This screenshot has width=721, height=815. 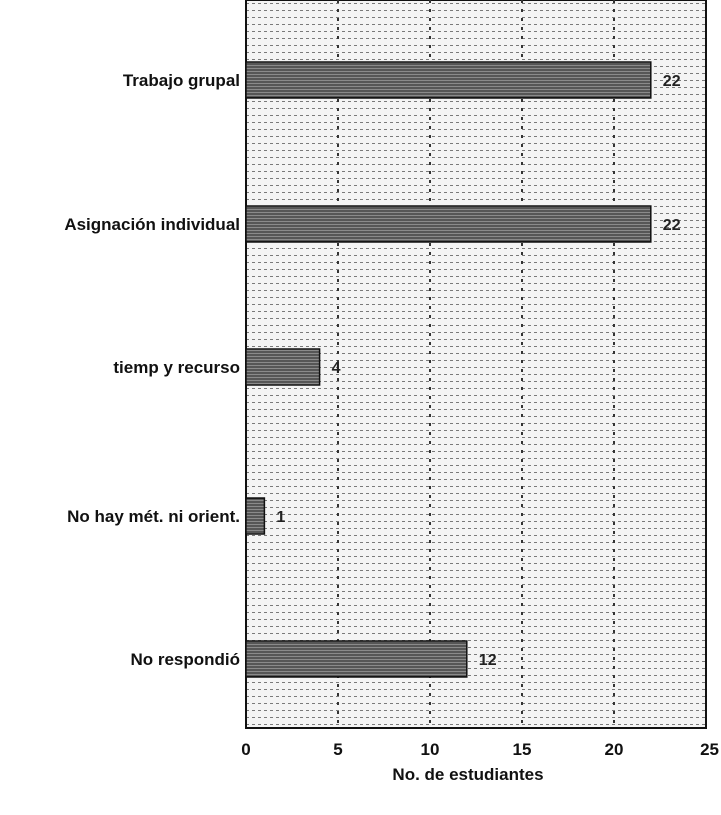 I want to click on x-tick-label-2: 10, so click(x=430, y=749).